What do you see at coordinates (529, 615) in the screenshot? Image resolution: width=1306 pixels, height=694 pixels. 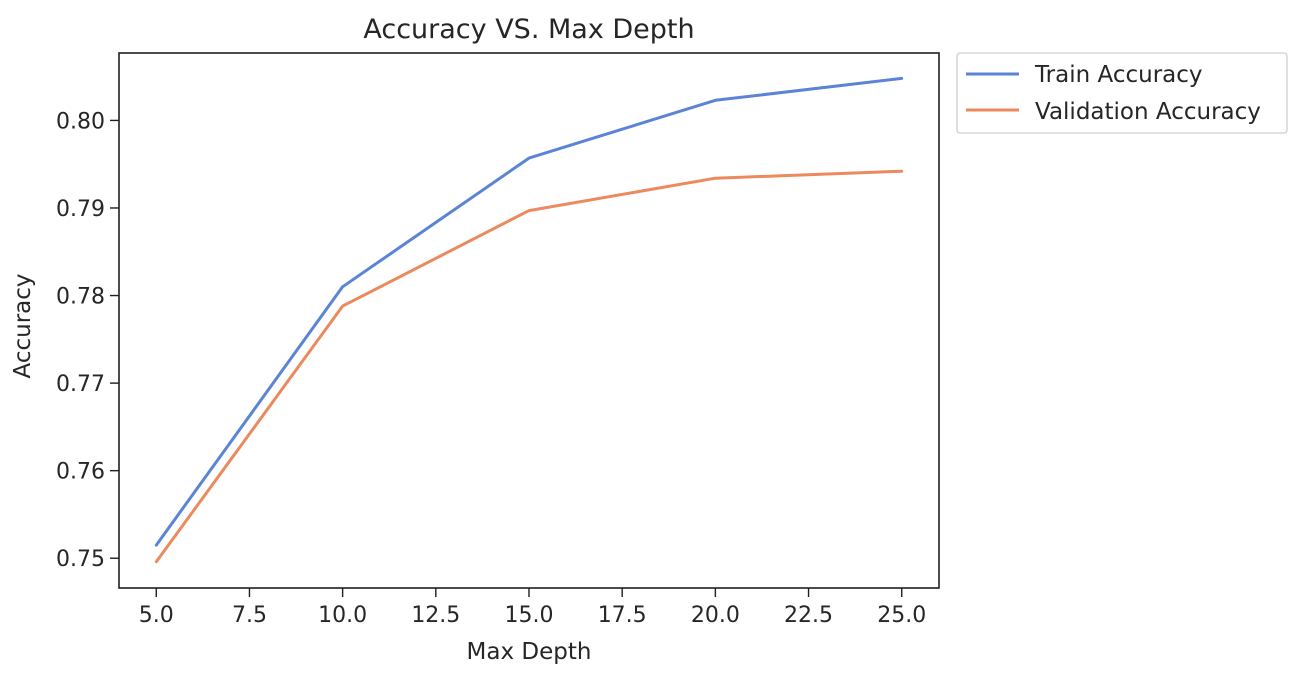 I see `x-tick-label: 15.0` at bounding box center [529, 615].